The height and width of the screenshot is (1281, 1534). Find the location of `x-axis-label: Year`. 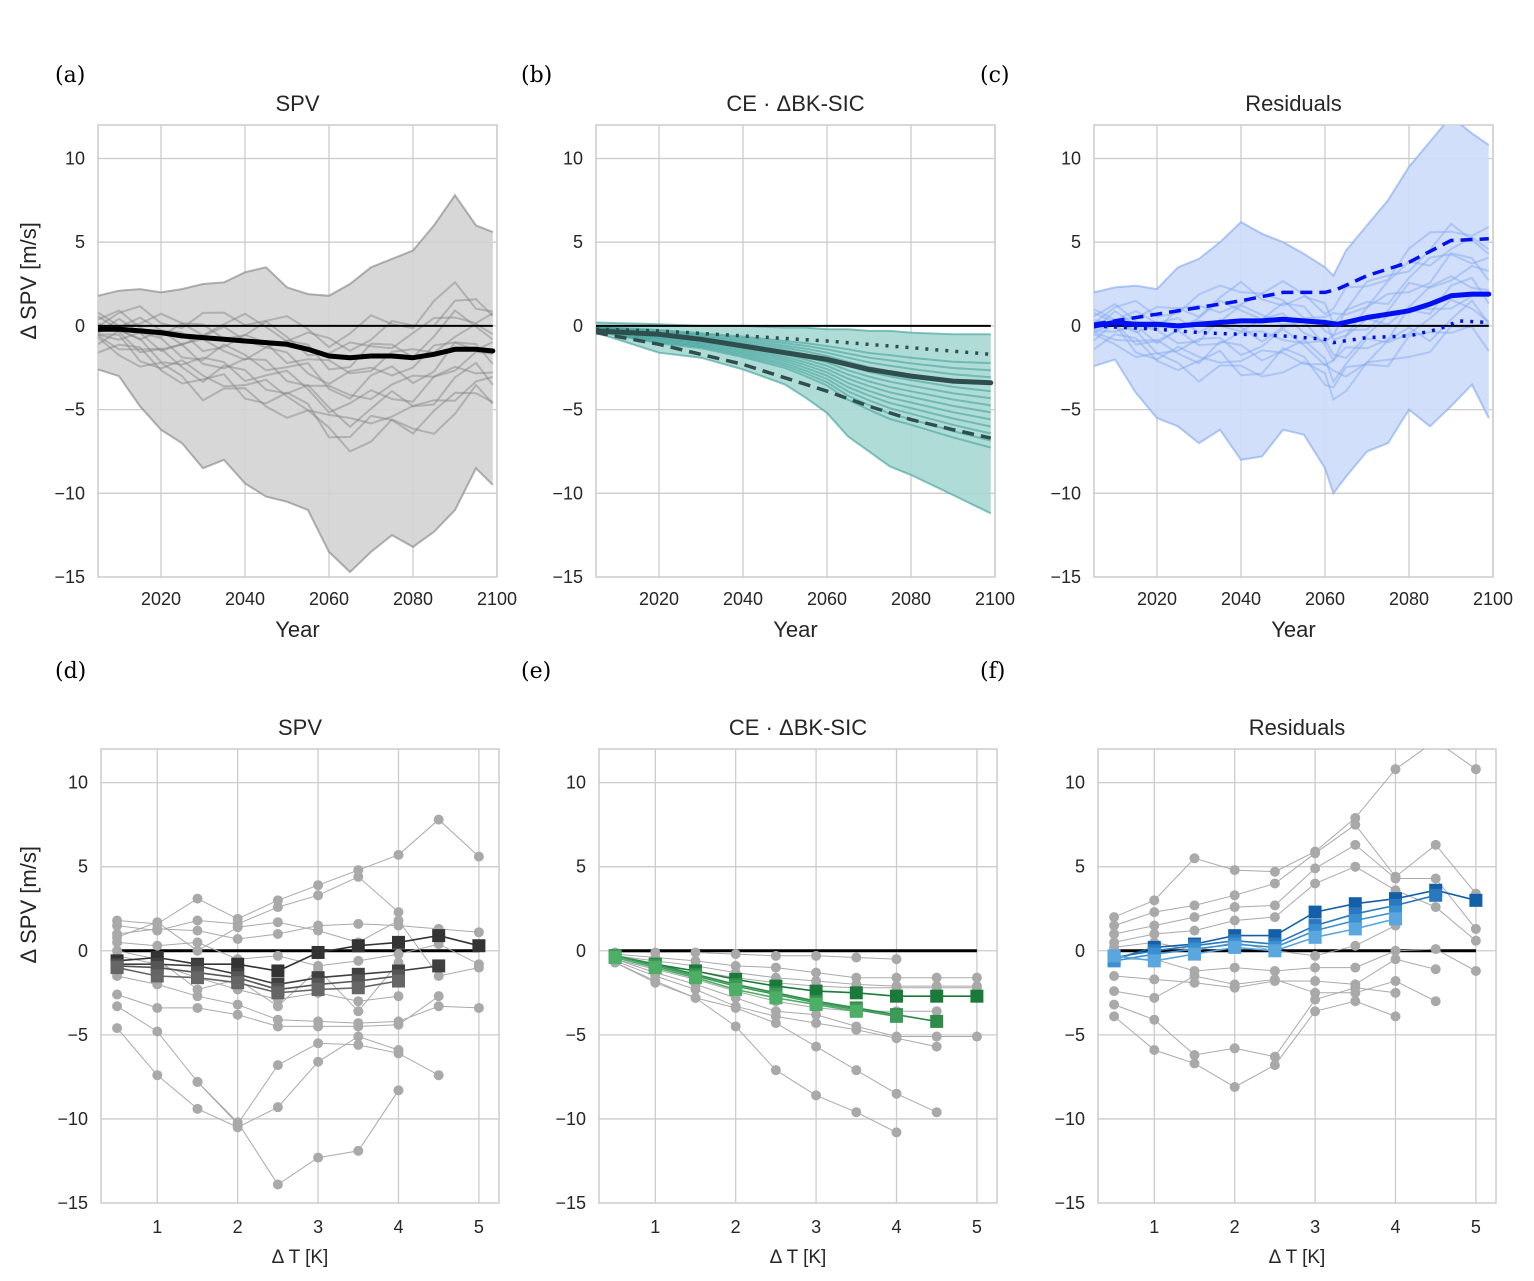

x-axis-label: Year is located at coordinates (1293, 629).